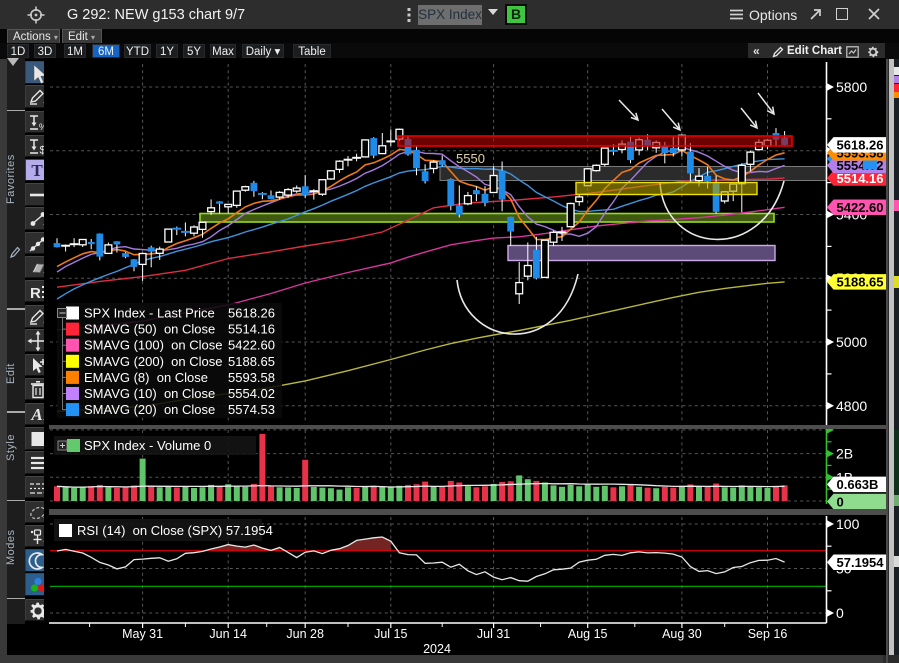  Describe the element at coordinates (588, 634) in the screenshot. I see `svg-text: Aug 15` at that location.